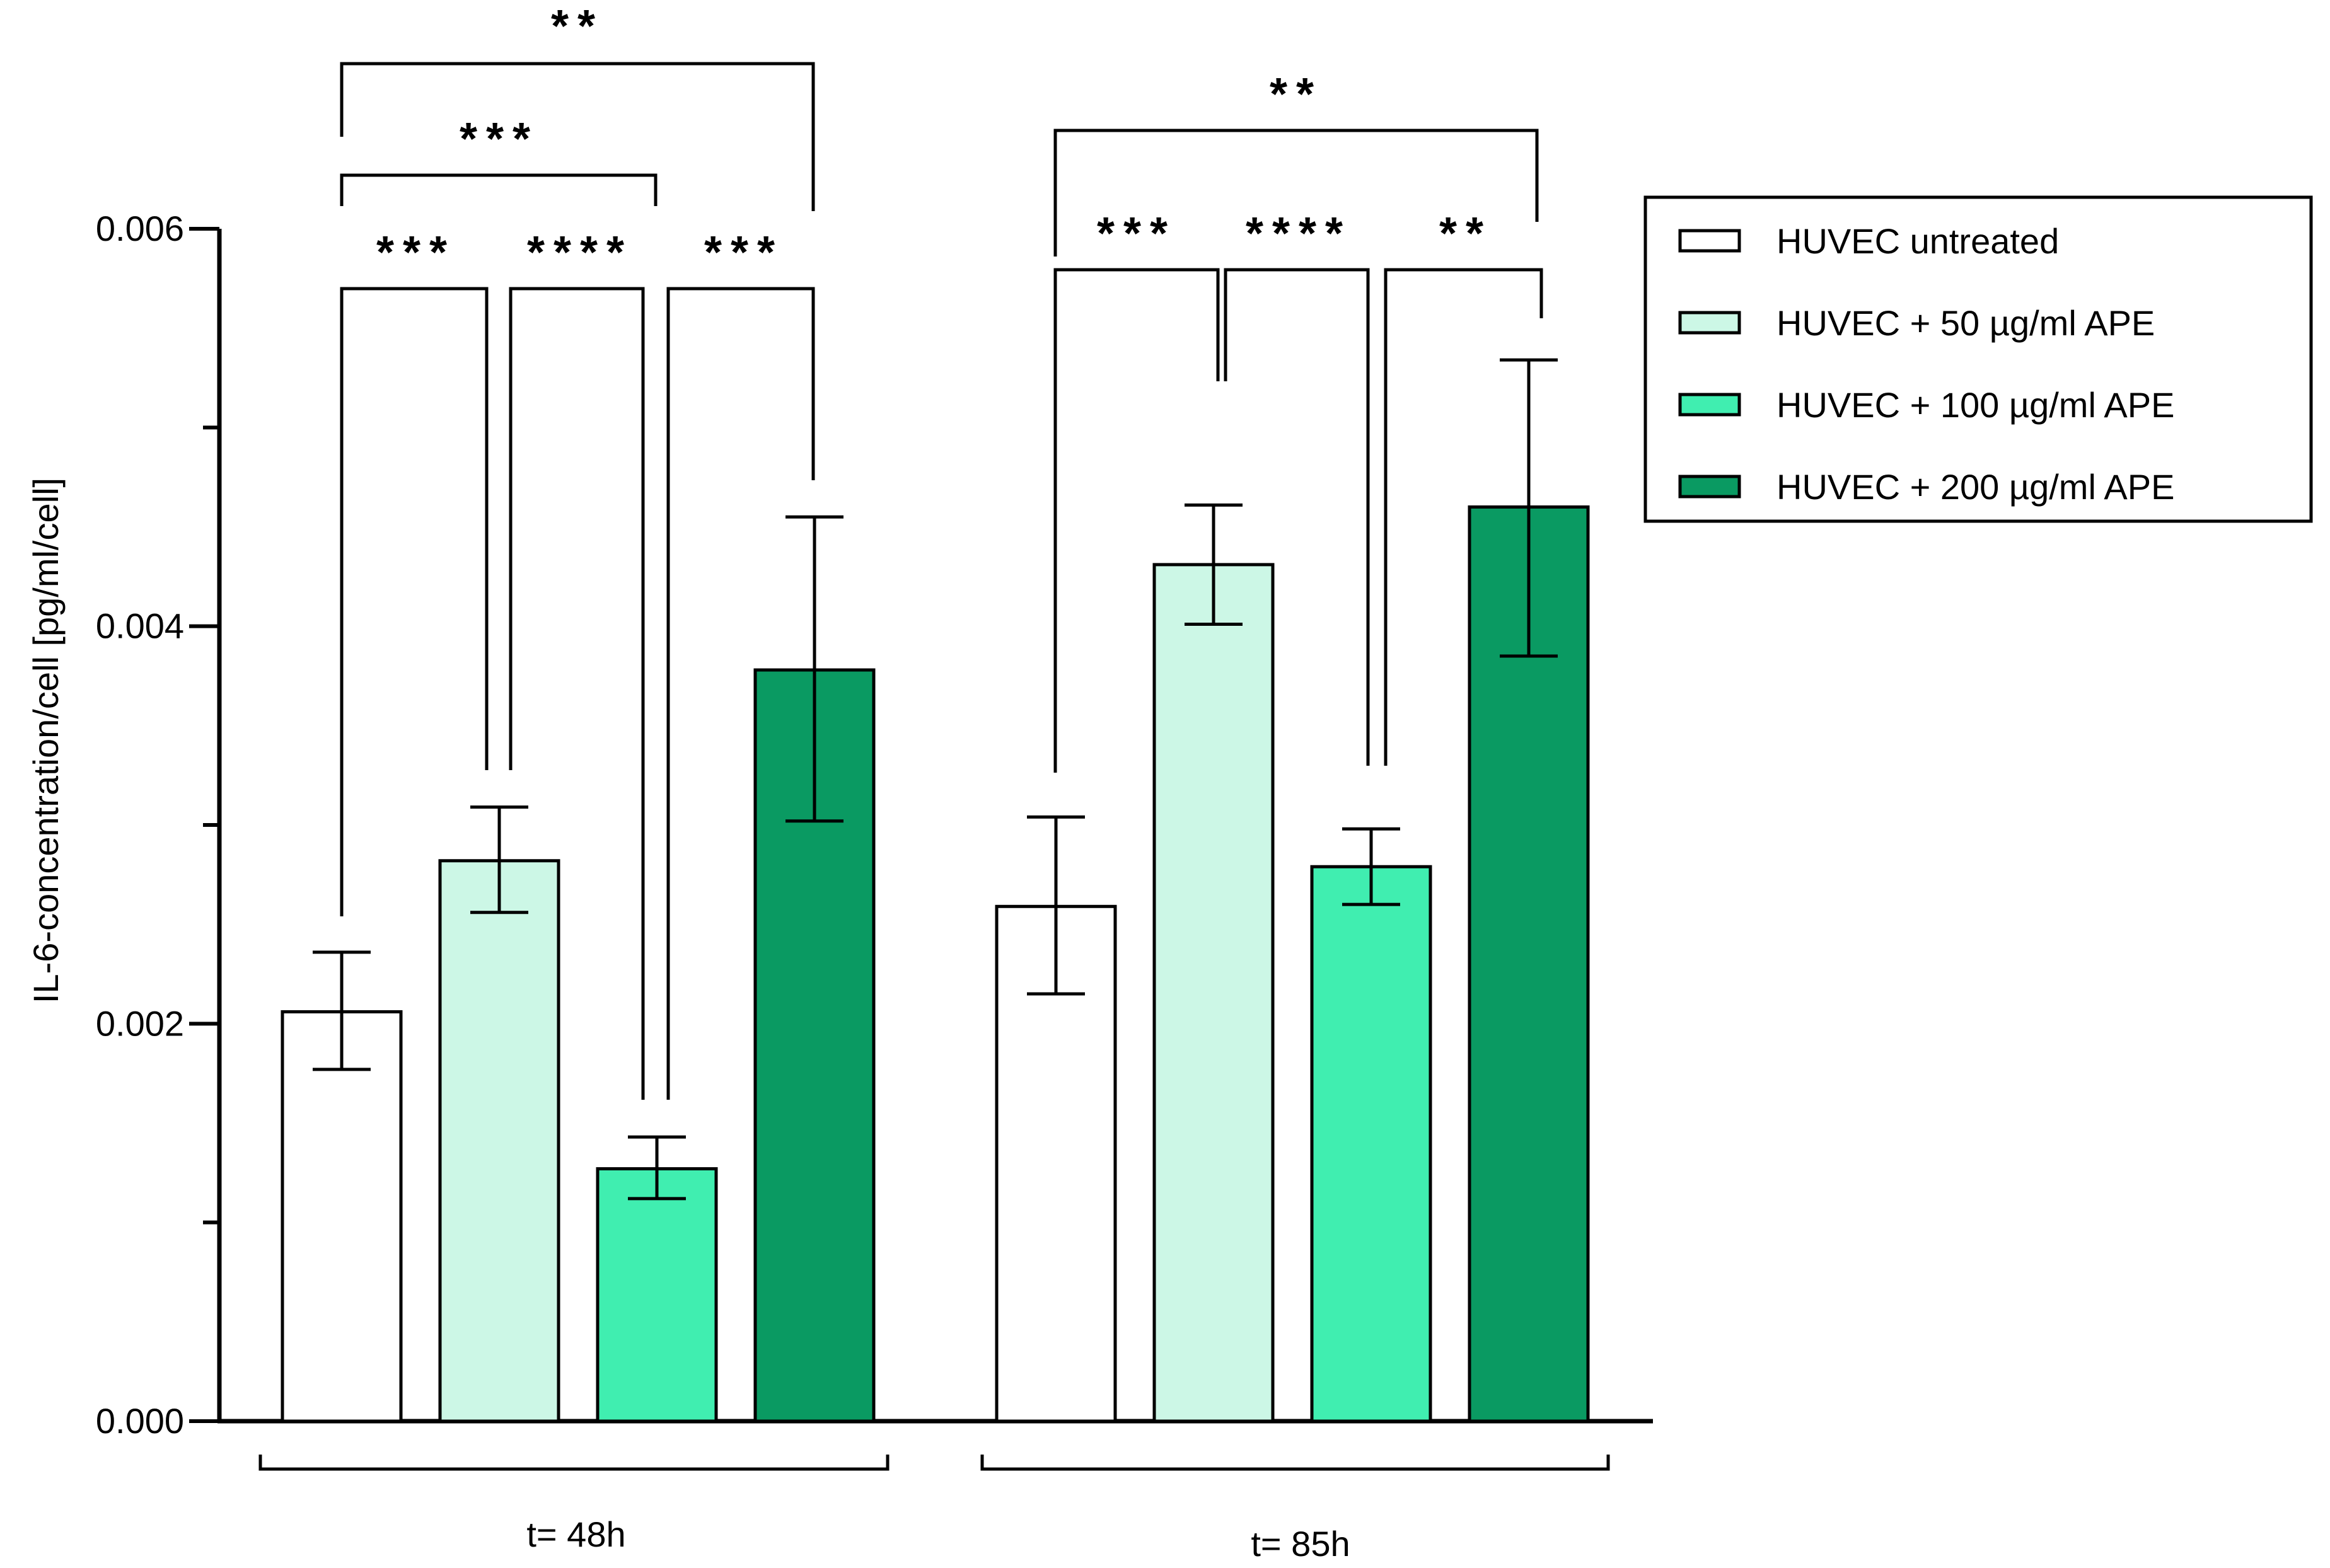 The width and height of the screenshot is (2330, 1568). I want to click on group-labels: t= 48h t= 85h, so click(934, 1510).